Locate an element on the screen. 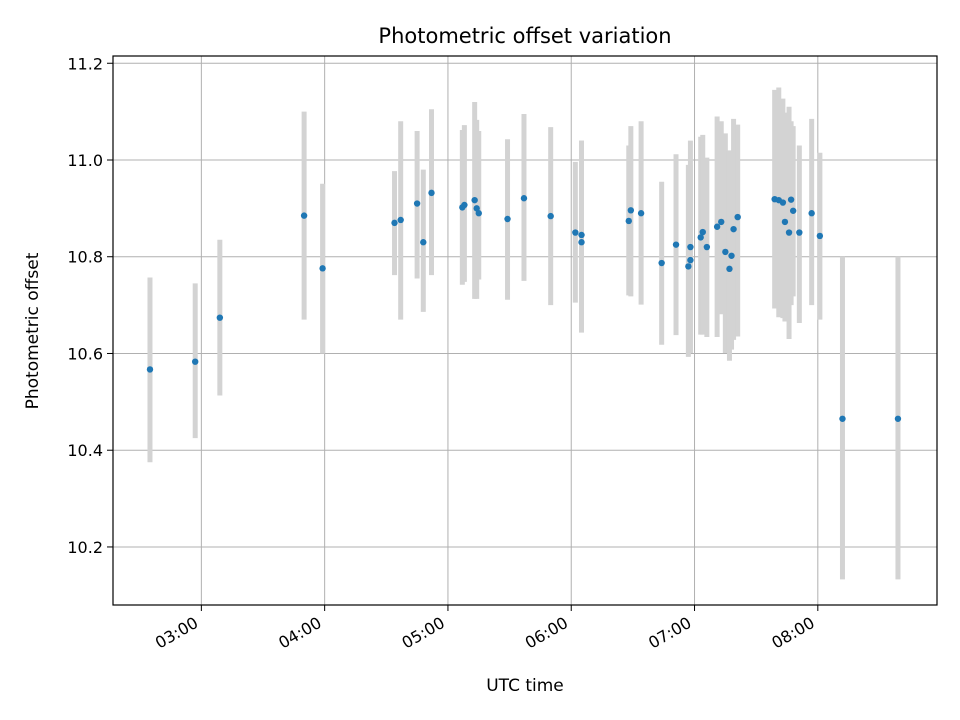 The width and height of the screenshot is (960, 720). x-tick-label: 08:00 is located at coordinates (792, 633).